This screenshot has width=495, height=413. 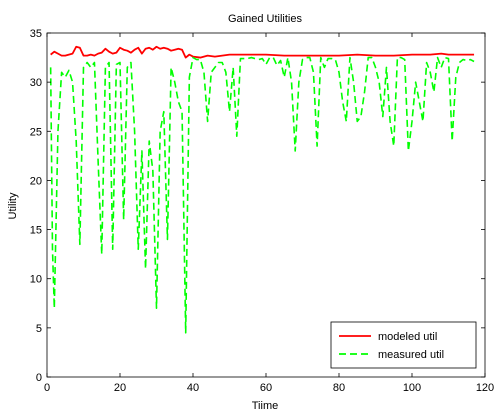 What do you see at coordinates (266, 388) in the screenshot?
I see `x-tick-label: 60` at bounding box center [266, 388].